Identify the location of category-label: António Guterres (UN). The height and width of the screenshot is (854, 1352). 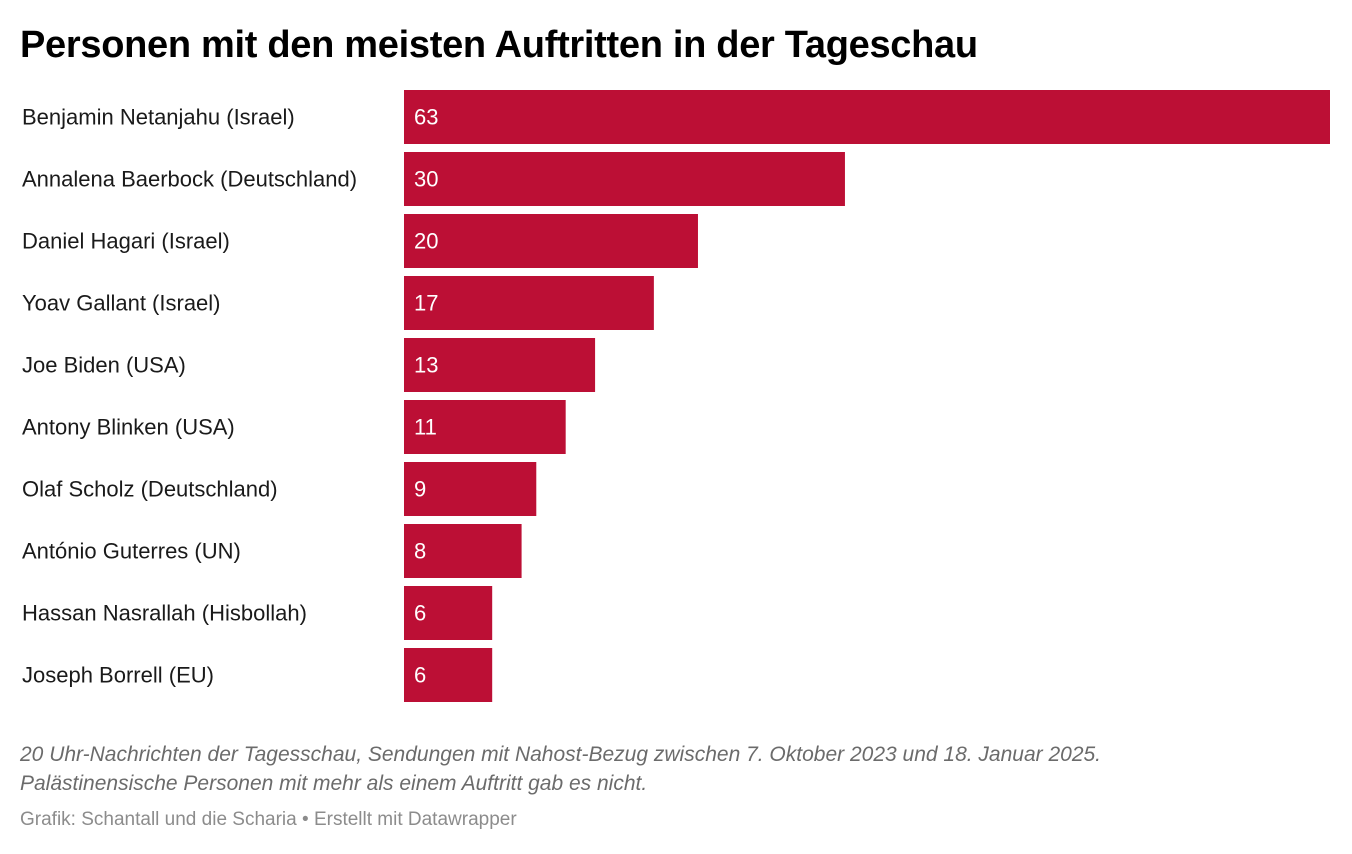
(131, 551).